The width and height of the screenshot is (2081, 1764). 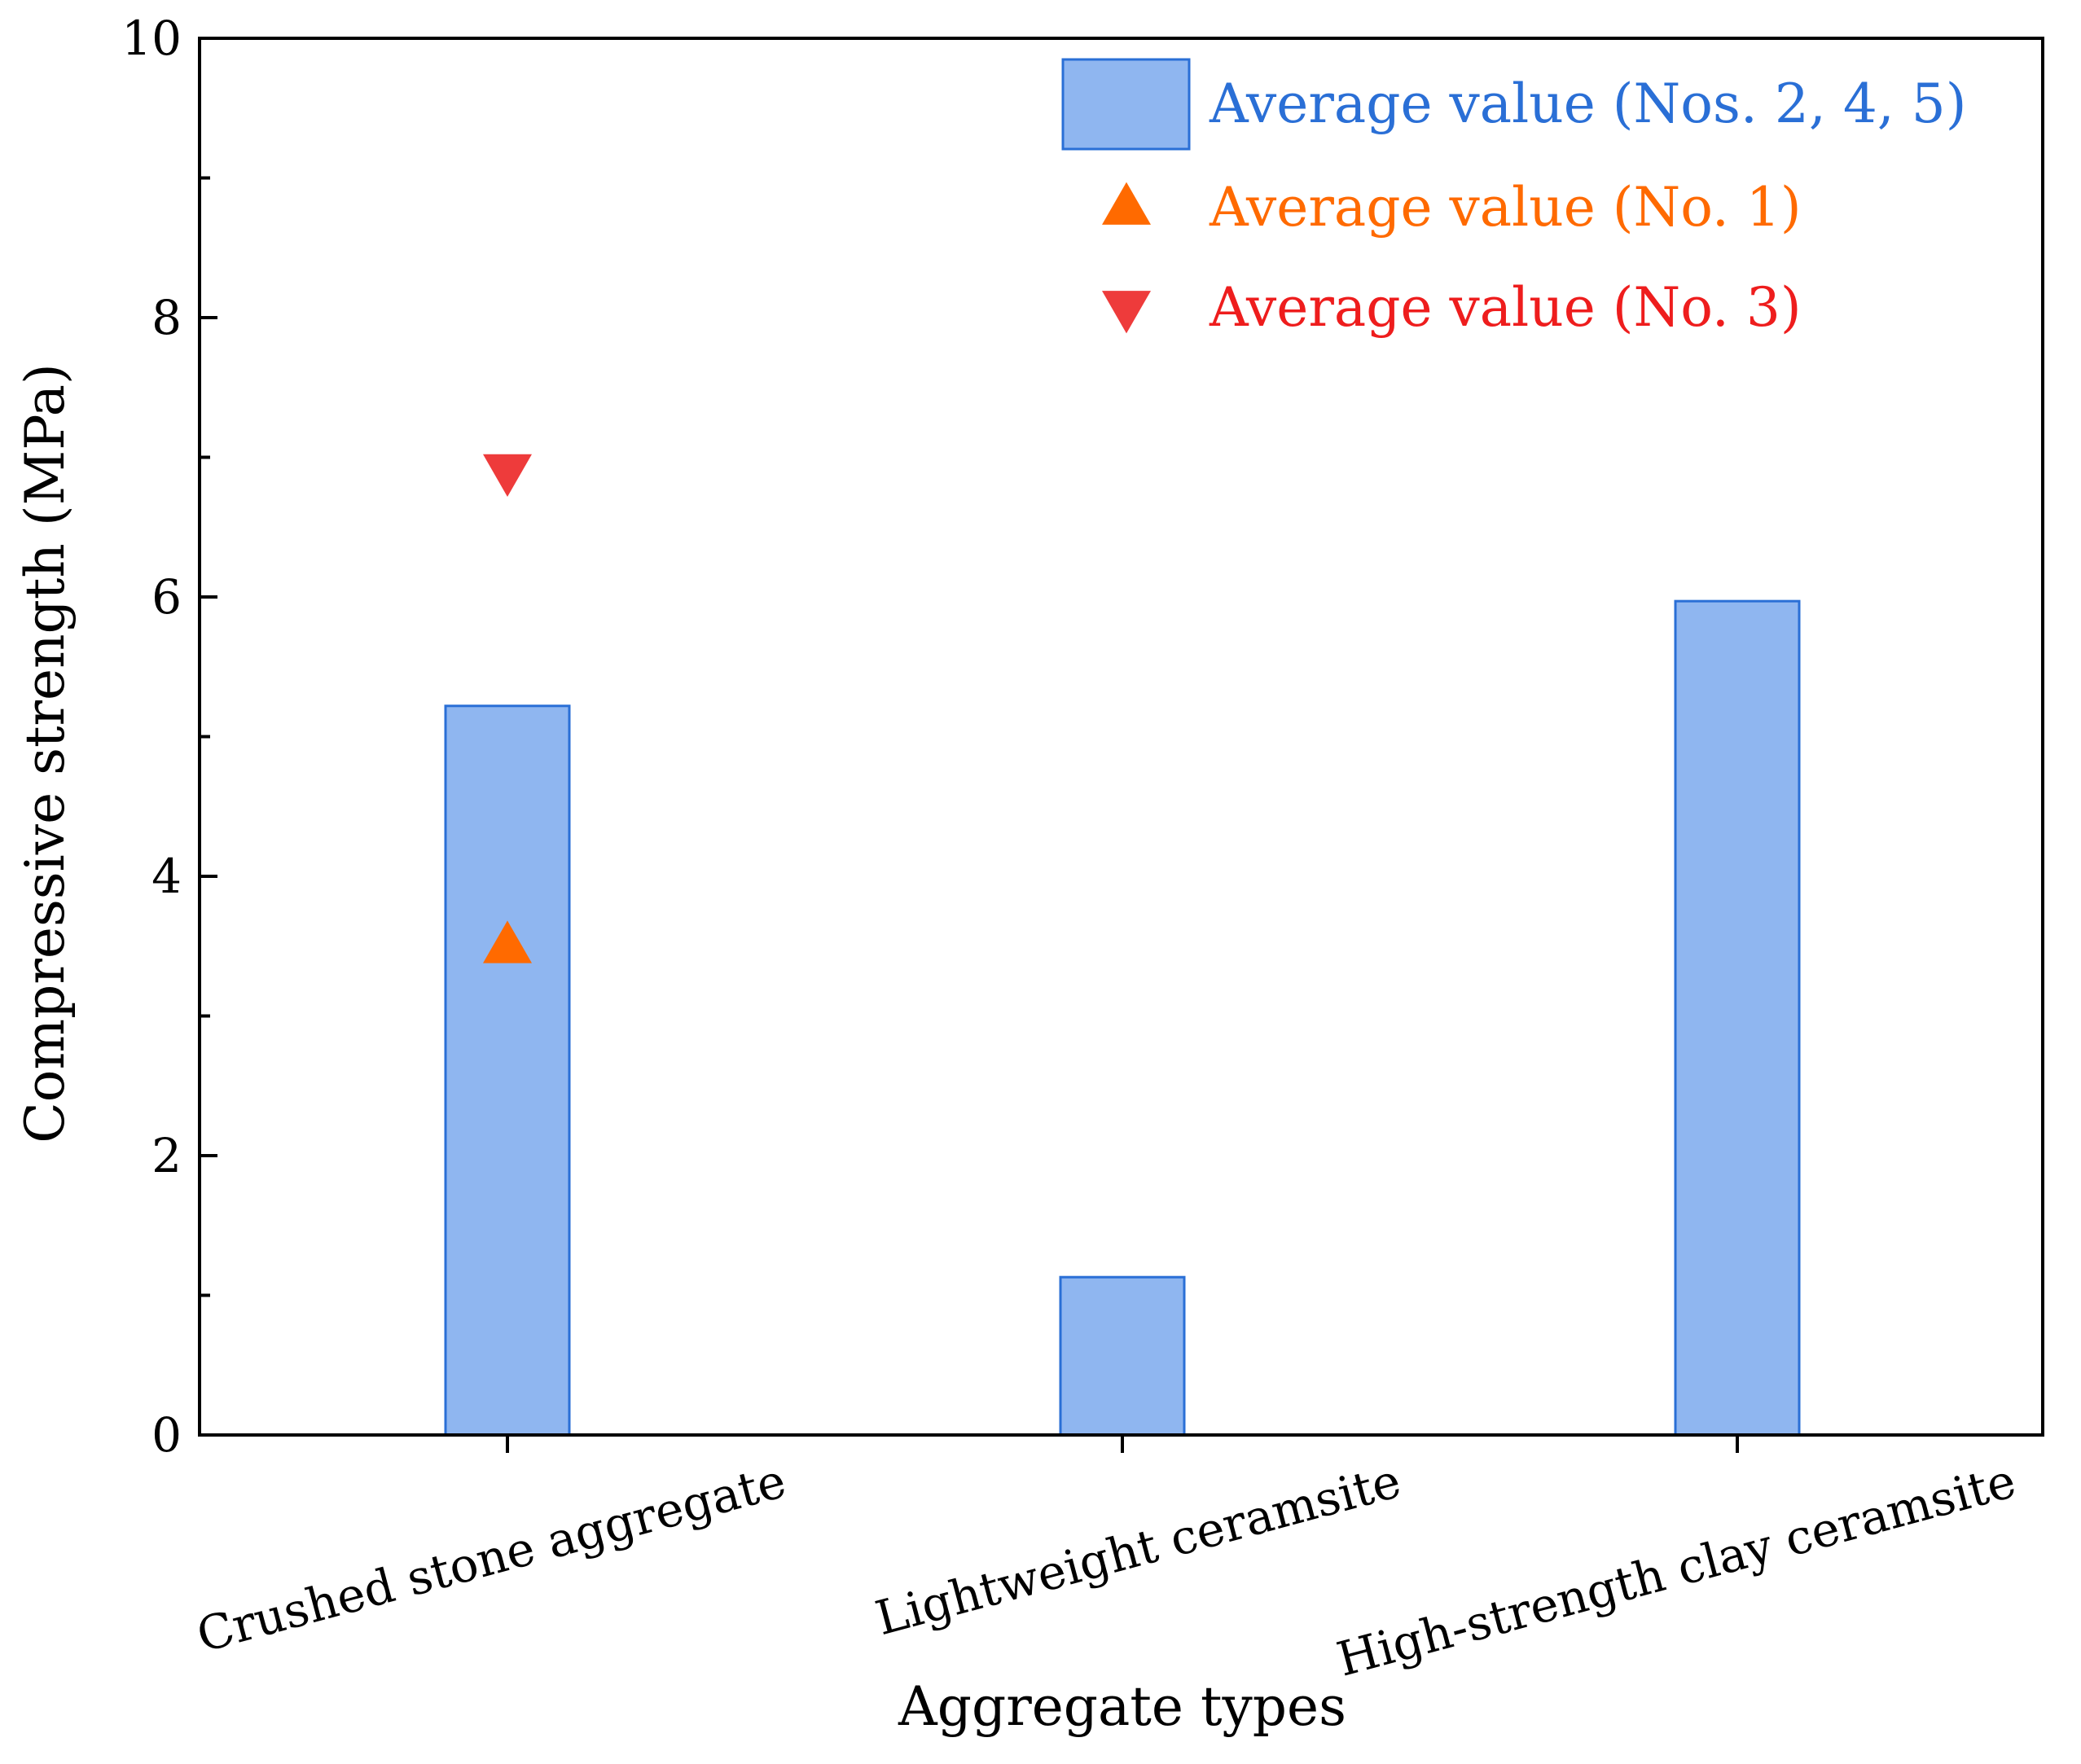 I want to click on x-axis-title: Aggregate types, so click(x=1122, y=1706).